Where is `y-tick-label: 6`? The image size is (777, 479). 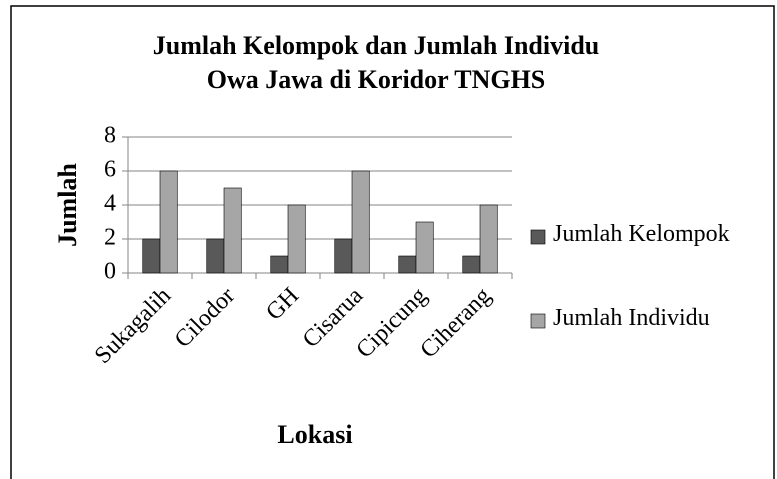 y-tick-label: 6 is located at coordinates (110, 170).